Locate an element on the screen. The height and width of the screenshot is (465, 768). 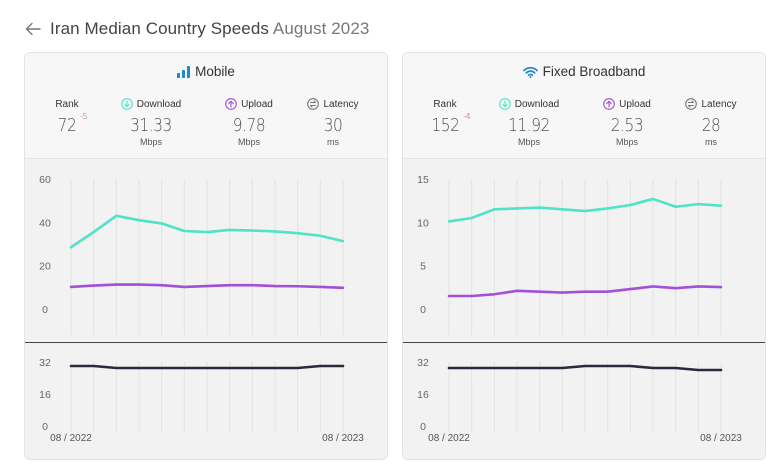
mobile-summary: Mobile Rank 72 -5 Download 31.33 is located at coordinates (206, 106).